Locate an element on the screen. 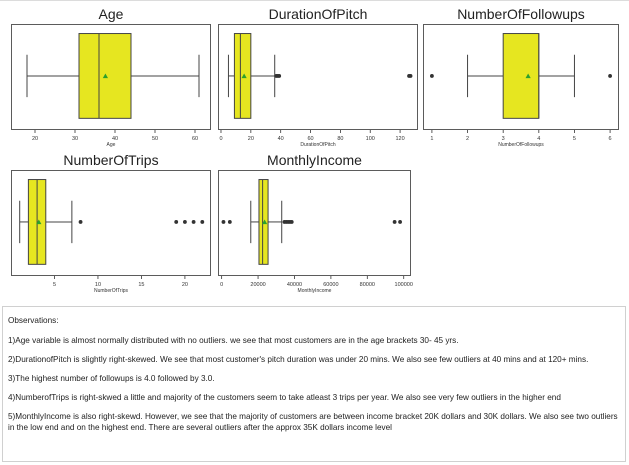 The width and height of the screenshot is (629, 465). monthly-income-plot-title: MonthlyIncome is located at coordinates (314, 160).